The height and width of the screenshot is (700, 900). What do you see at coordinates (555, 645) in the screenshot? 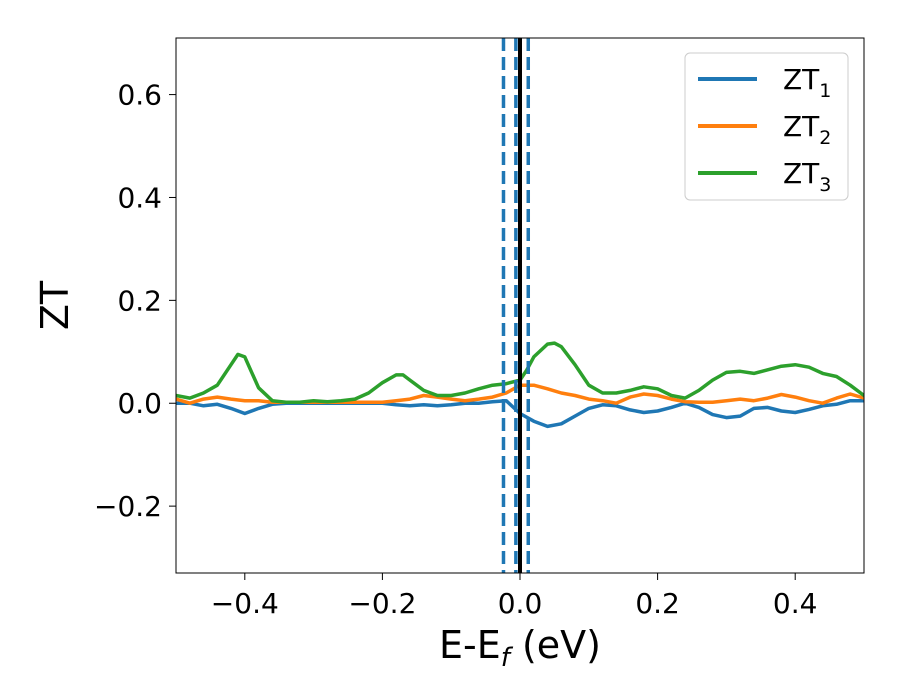
I see `x-axis-label-unit: (eV)` at bounding box center [555, 645].